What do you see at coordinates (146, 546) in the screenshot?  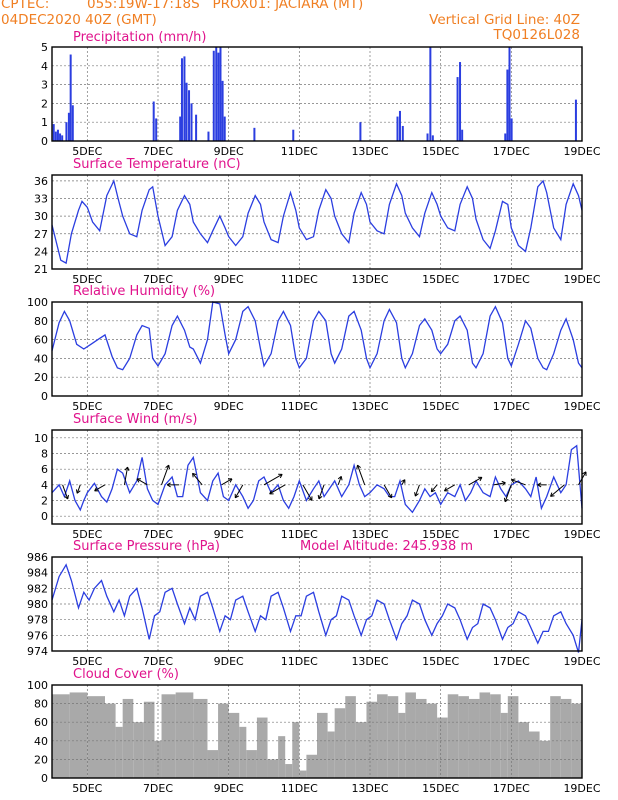 I see `panel-title: Surface Pressure (hPa)` at bounding box center [146, 546].